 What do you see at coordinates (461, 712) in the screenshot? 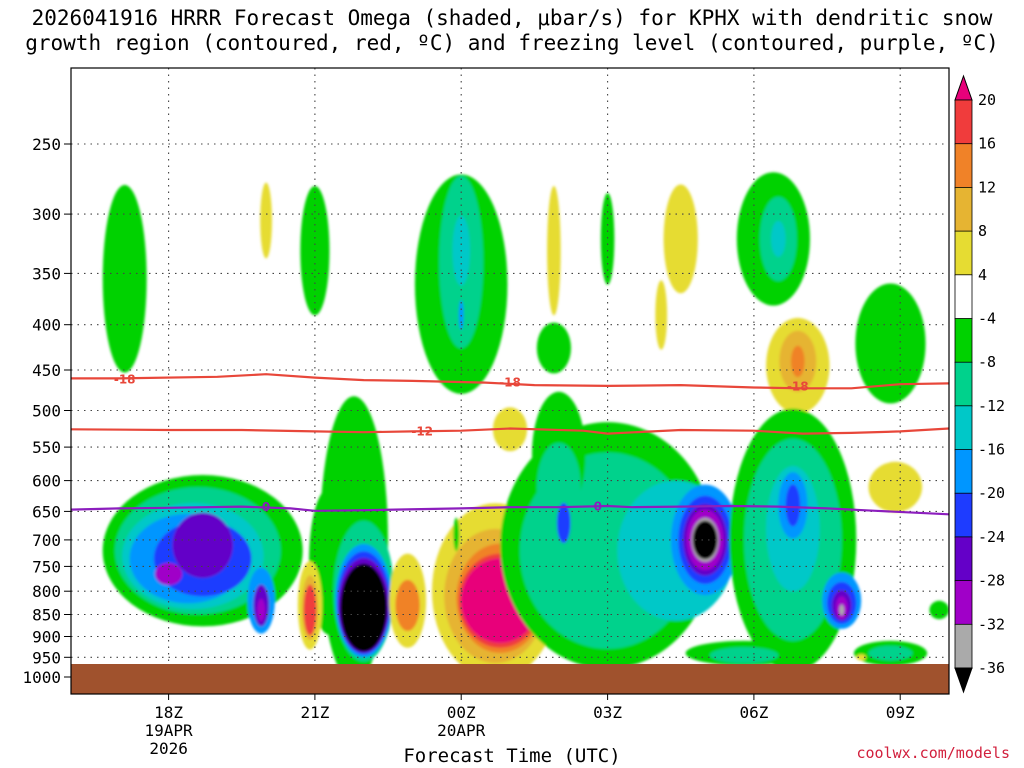
I see `x-tick-label: 00Z` at bounding box center [461, 712].